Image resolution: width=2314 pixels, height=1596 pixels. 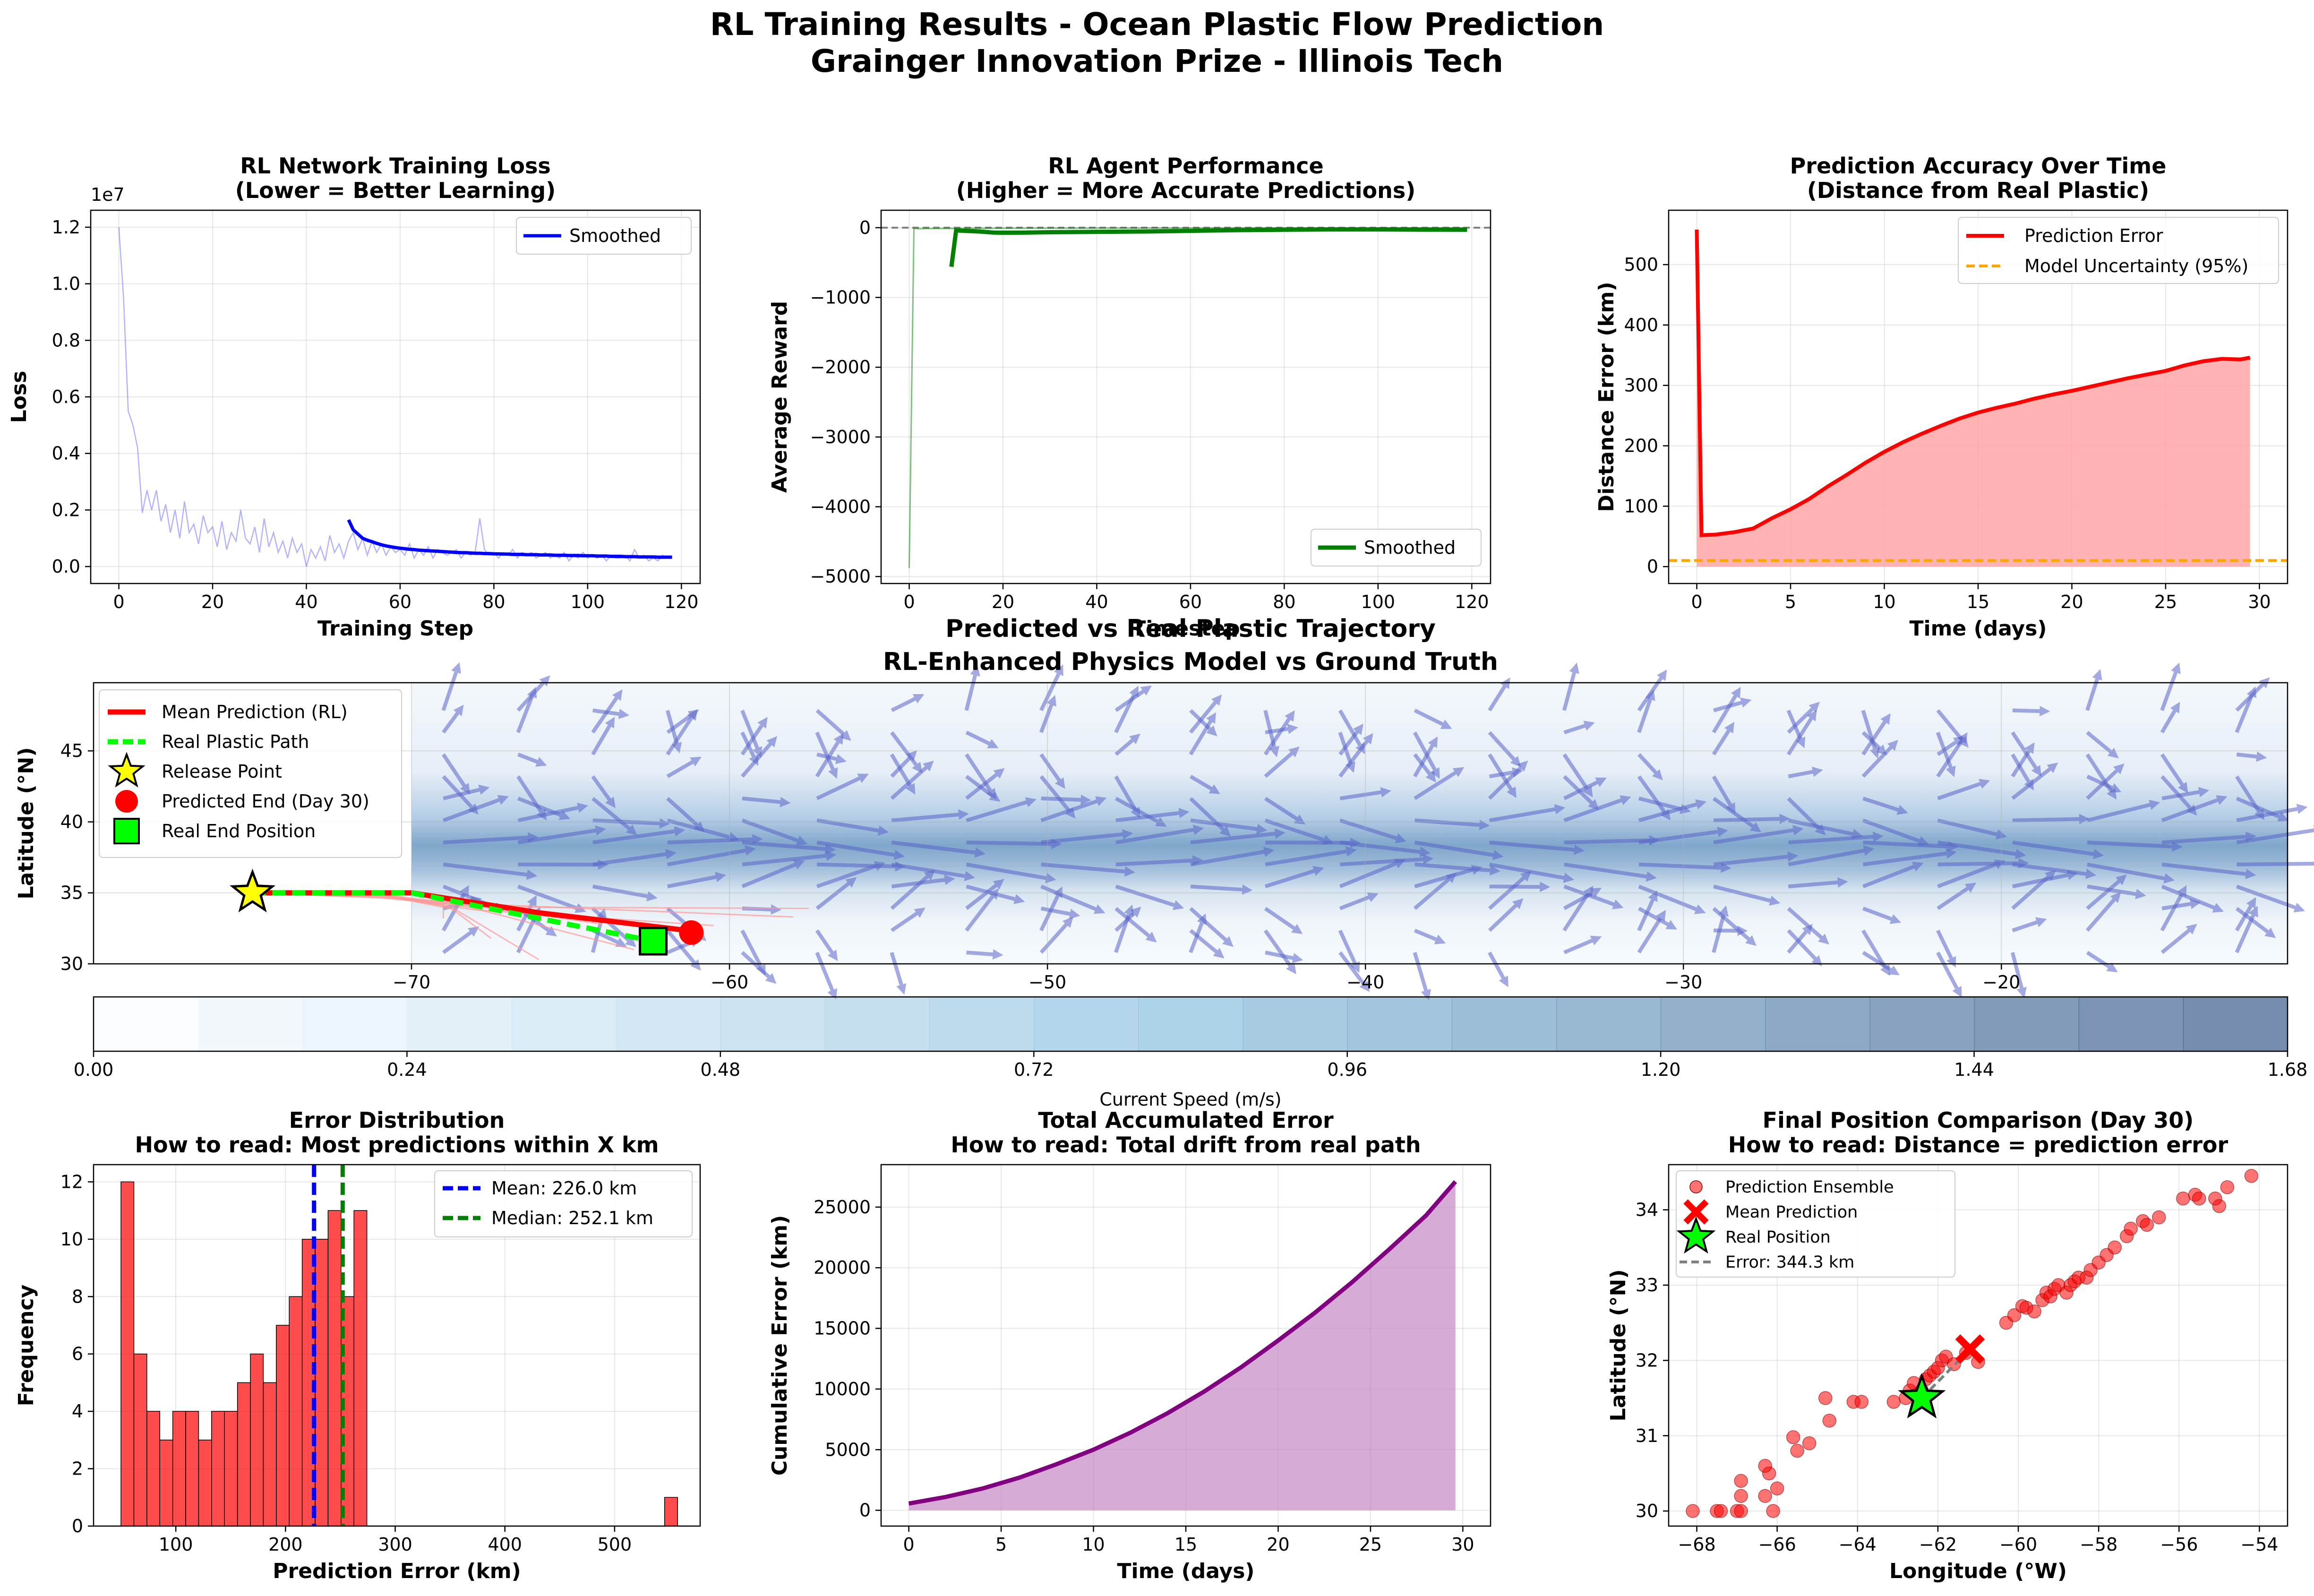 I want to click on y-tick-label: −5000, so click(x=840, y=576).